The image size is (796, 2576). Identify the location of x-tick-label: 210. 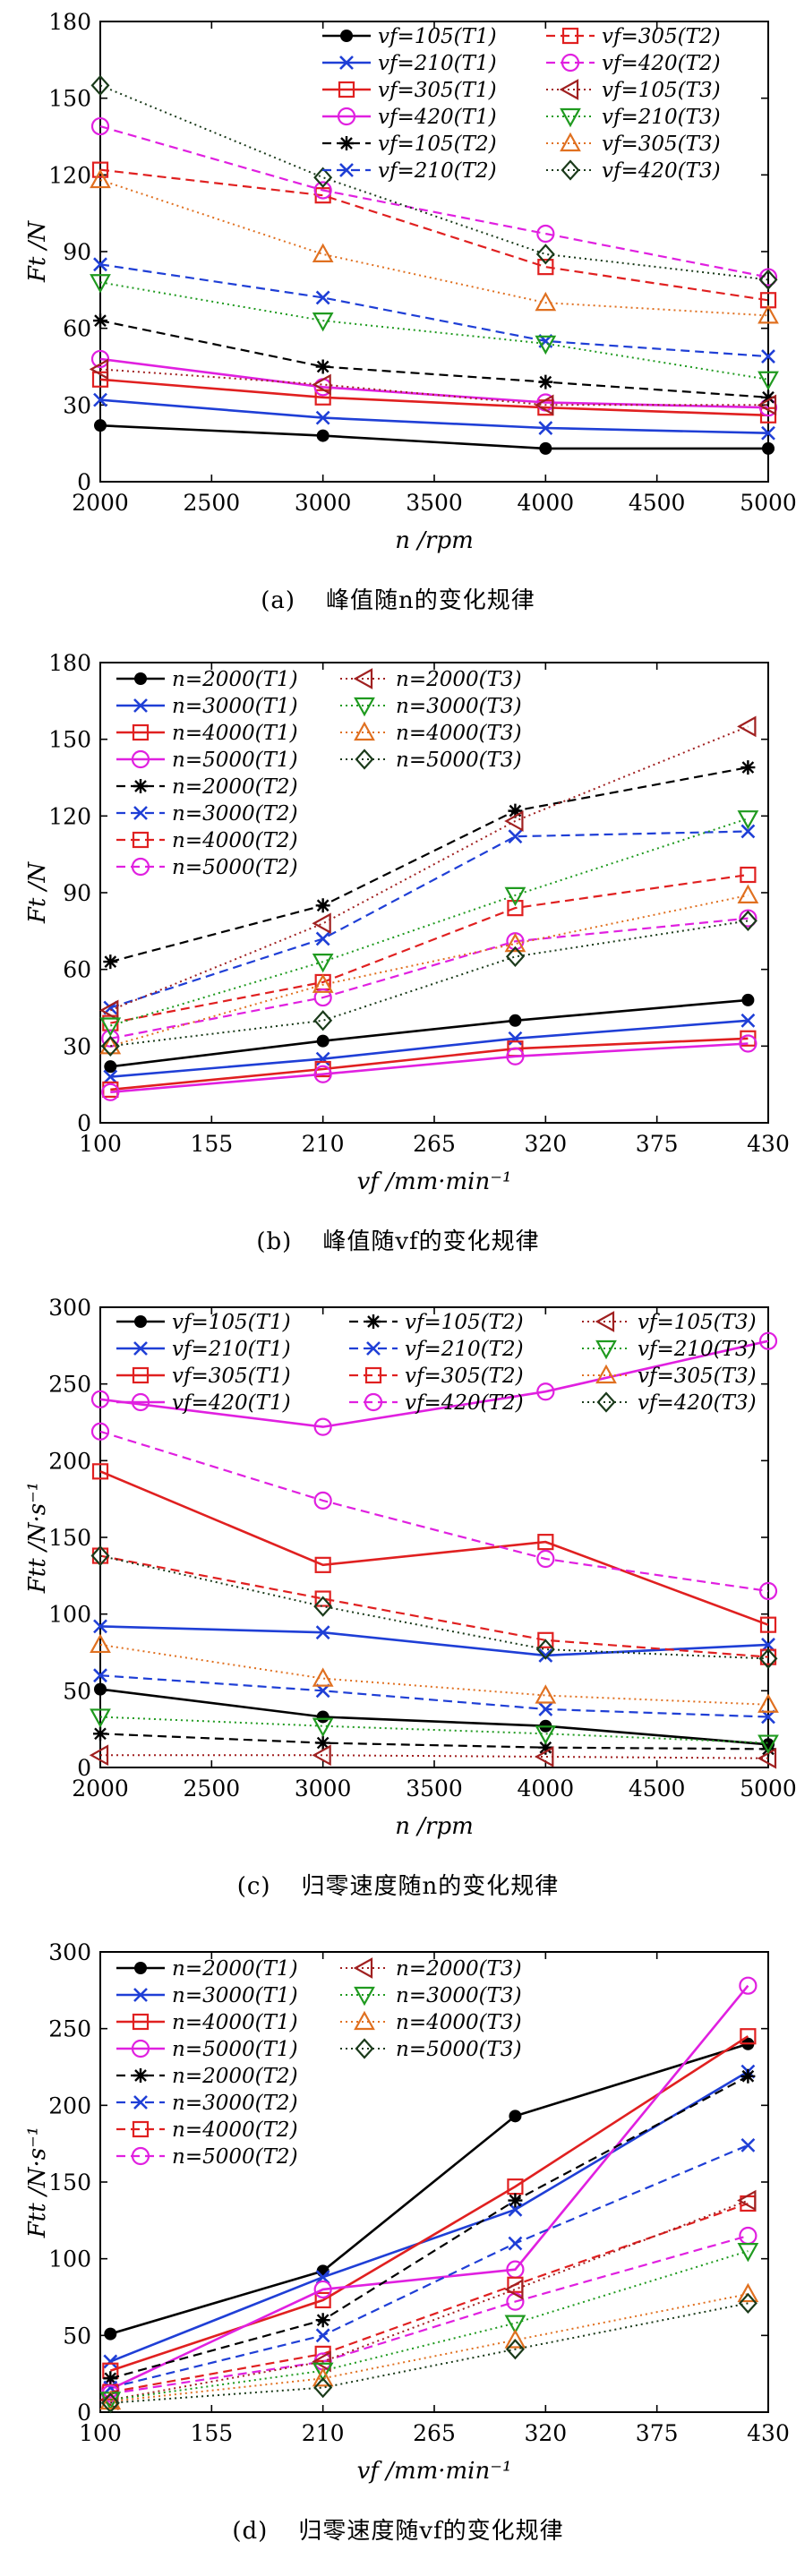
(323, 2433).